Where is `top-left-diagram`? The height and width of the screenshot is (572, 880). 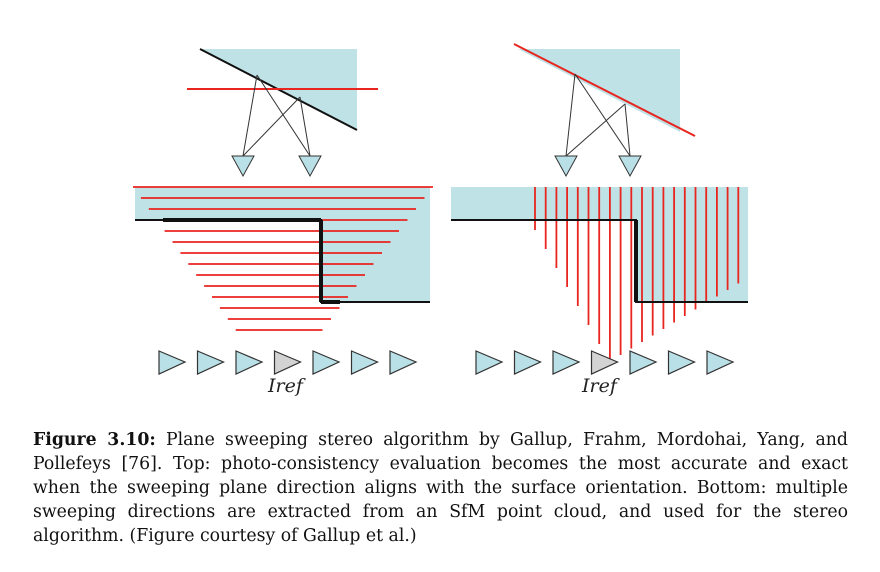 top-left-diagram is located at coordinates (282, 113).